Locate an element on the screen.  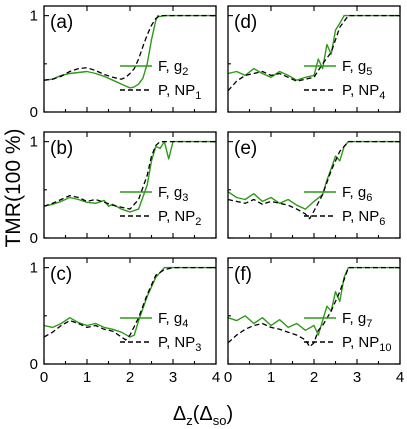
legend-label: P, NP3 is located at coordinates (179, 344).